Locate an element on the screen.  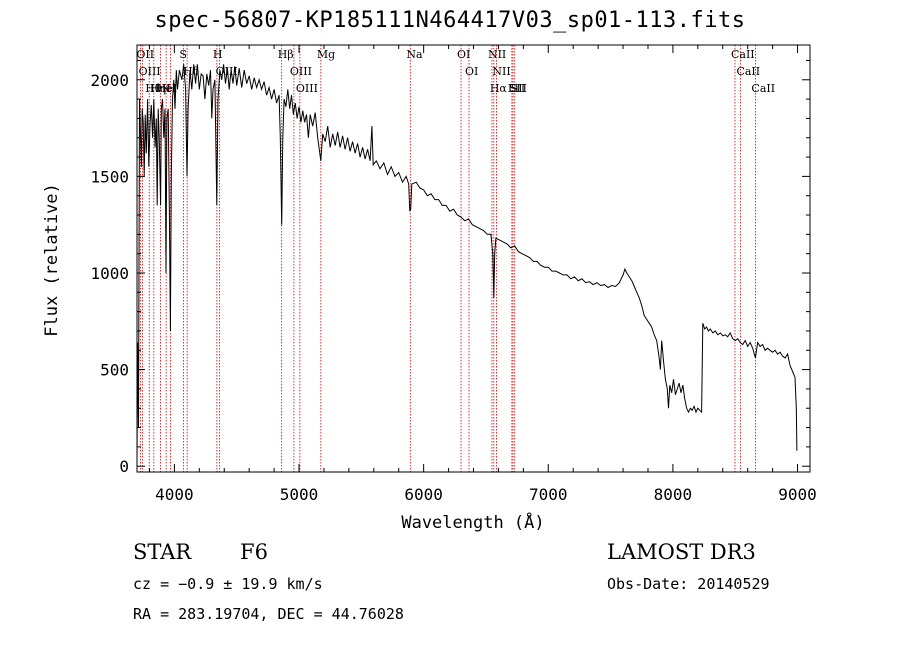
x-tick-label-3: 7000 is located at coordinates (548, 494).